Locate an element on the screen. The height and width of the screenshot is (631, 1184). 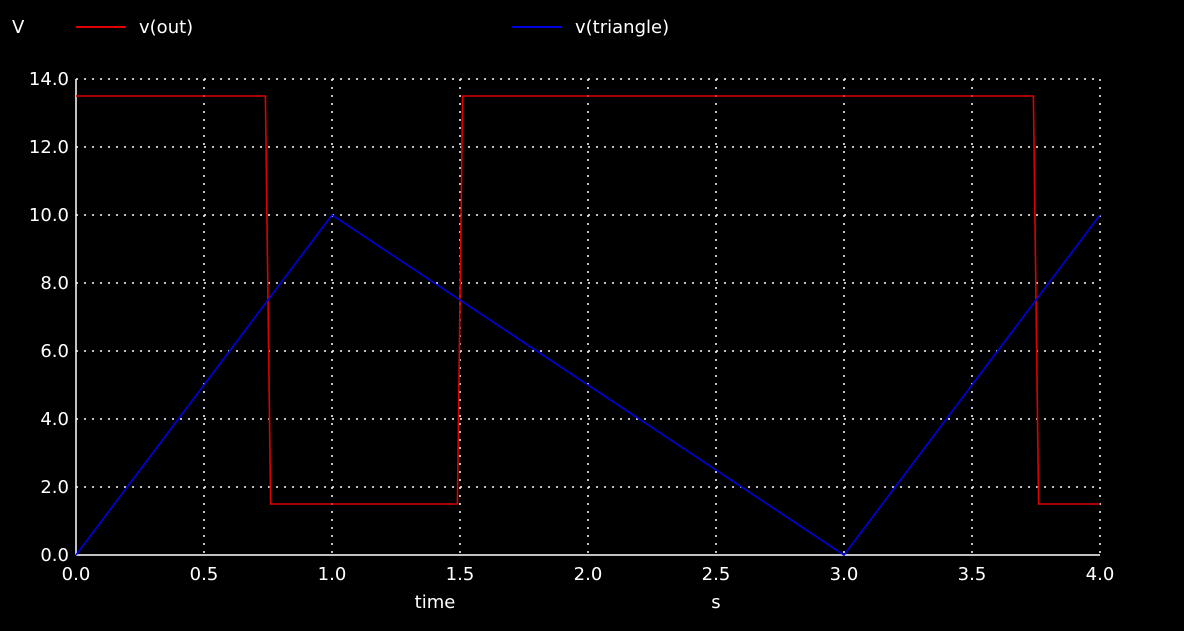
x-tick-label: 3.5 is located at coordinates (972, 574).